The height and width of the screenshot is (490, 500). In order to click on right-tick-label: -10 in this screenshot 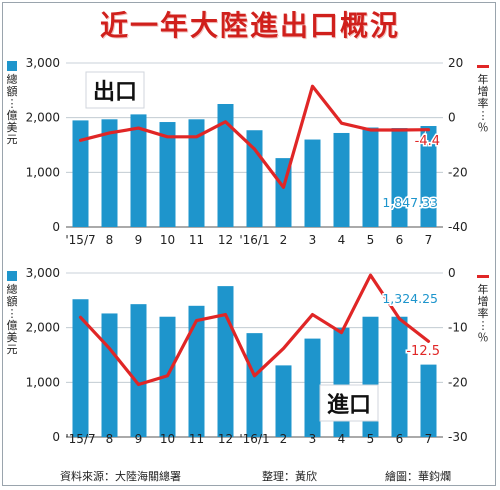, I will do `click(458, 328)`.